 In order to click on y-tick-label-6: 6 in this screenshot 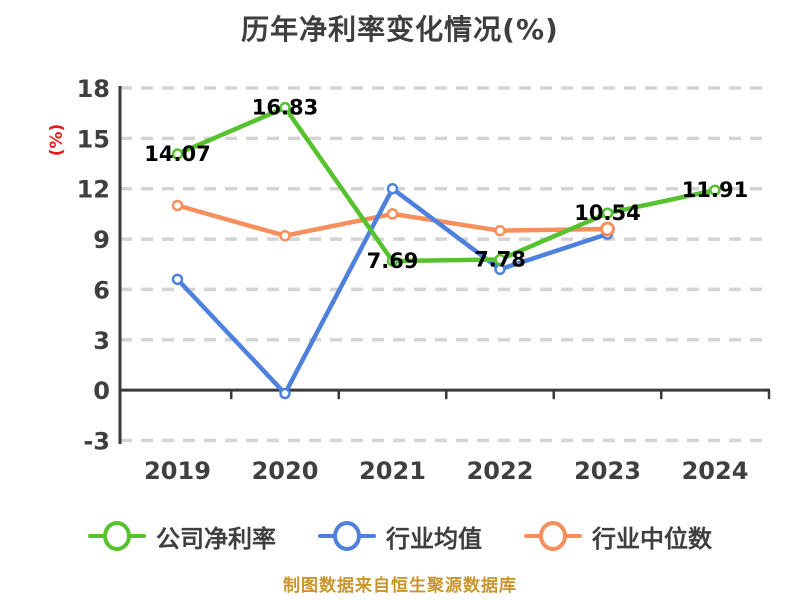, I will do `click(101, 290)`.